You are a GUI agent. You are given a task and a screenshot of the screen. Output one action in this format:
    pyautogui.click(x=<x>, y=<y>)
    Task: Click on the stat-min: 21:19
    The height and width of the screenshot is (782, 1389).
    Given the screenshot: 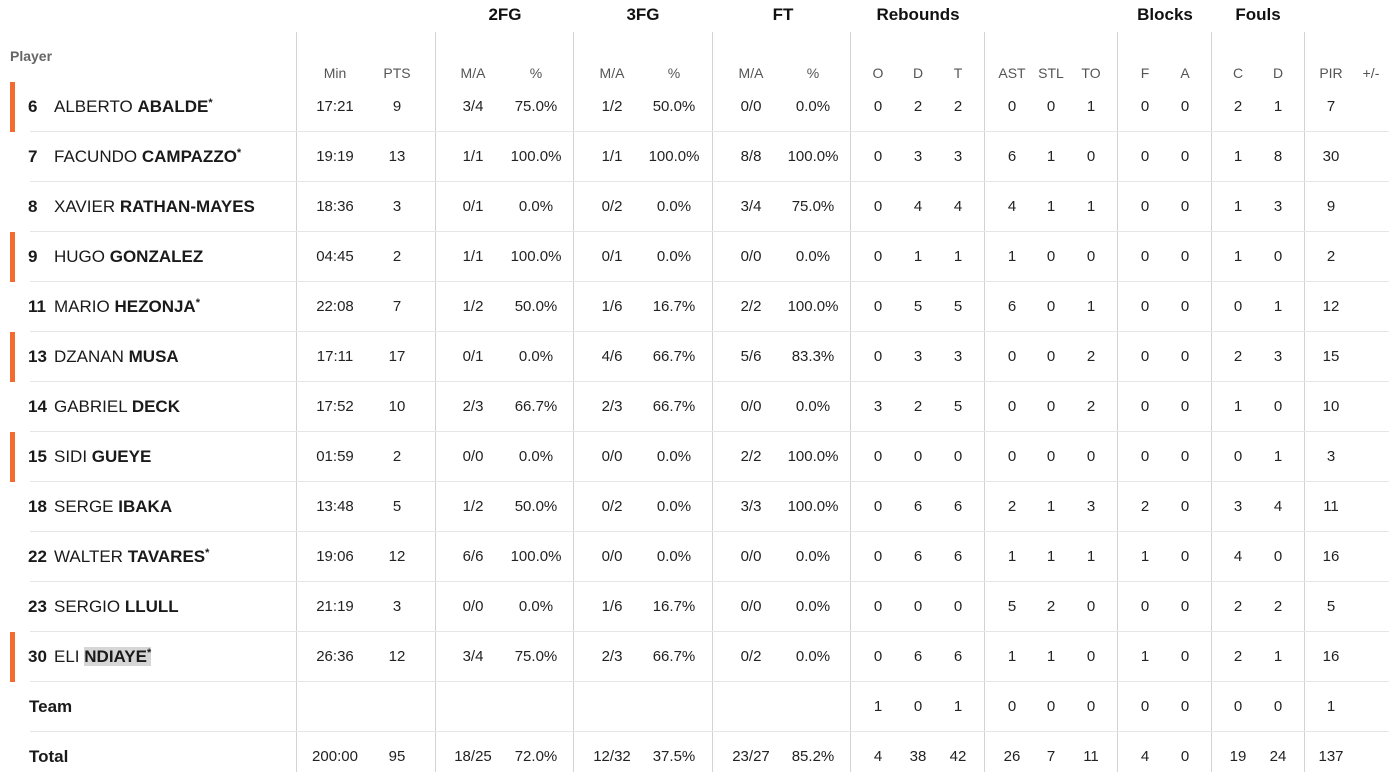 What is the action you would take?
    pyautogui.click(x=335, y=606)
    